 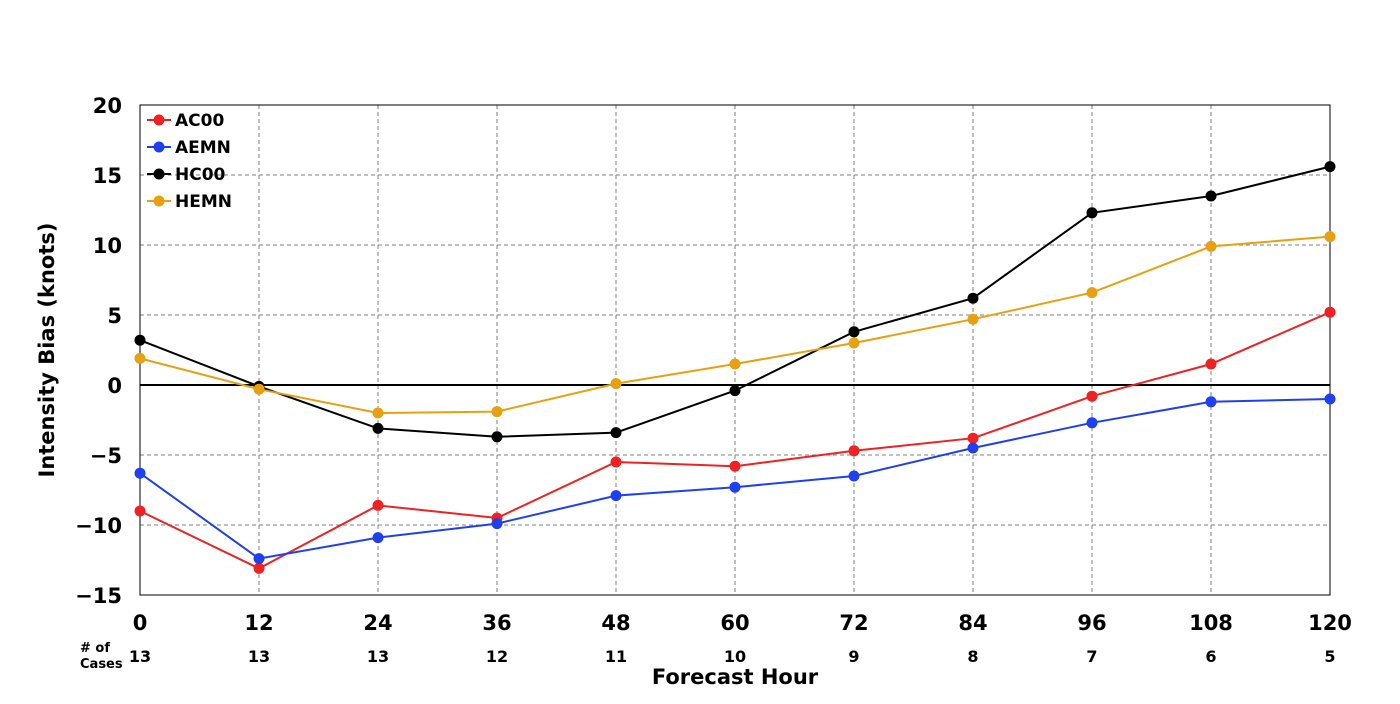 What do you see at coordinates (101, 664) in the screenshot?
I see `cases-label-line2: Cases` at bounding box center [101, 664].